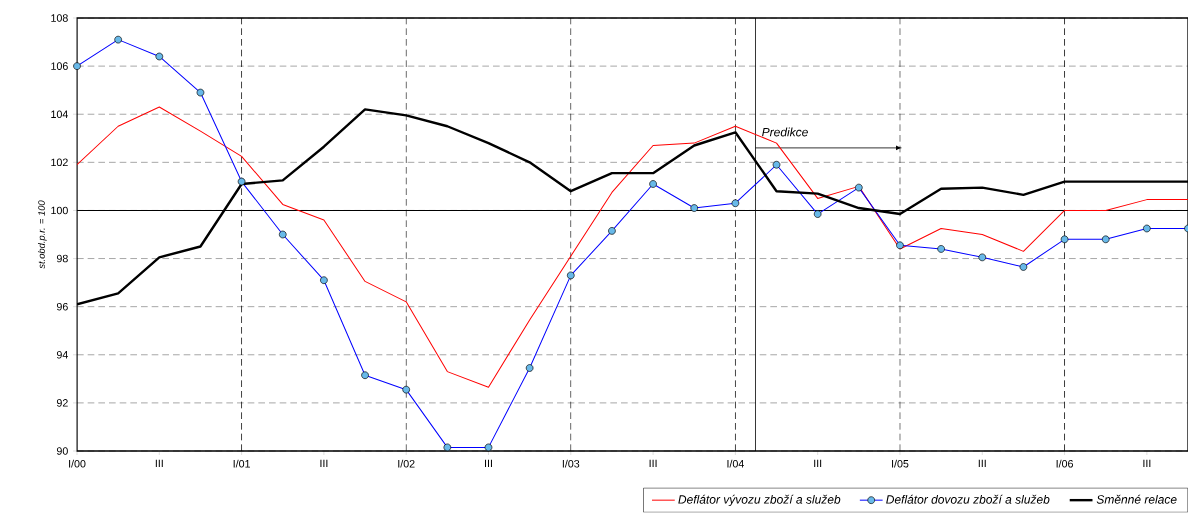 This screenshot has width=1188, height=519. Describe the element at coordinates (42, 234) in the screenshot. I see `y-axis-title: st.obd.p.r. = 100` at that location.